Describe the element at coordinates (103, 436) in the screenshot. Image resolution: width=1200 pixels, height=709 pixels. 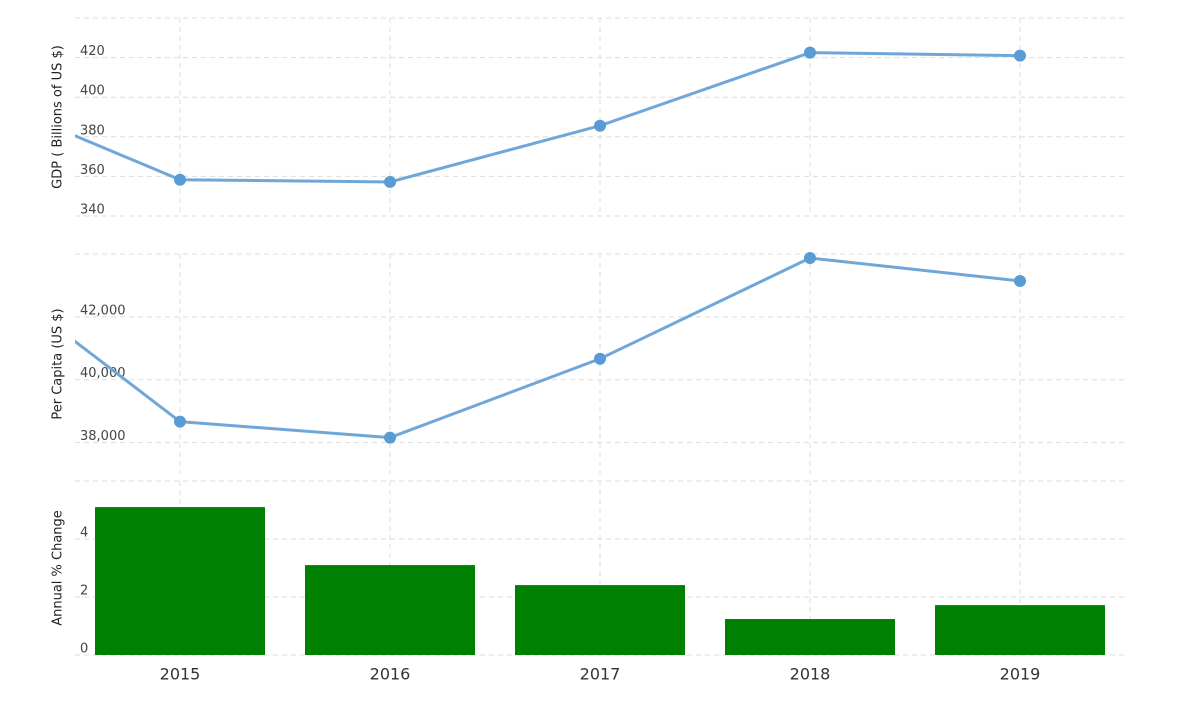
I see `y-tick-label: 38,000` at that location.